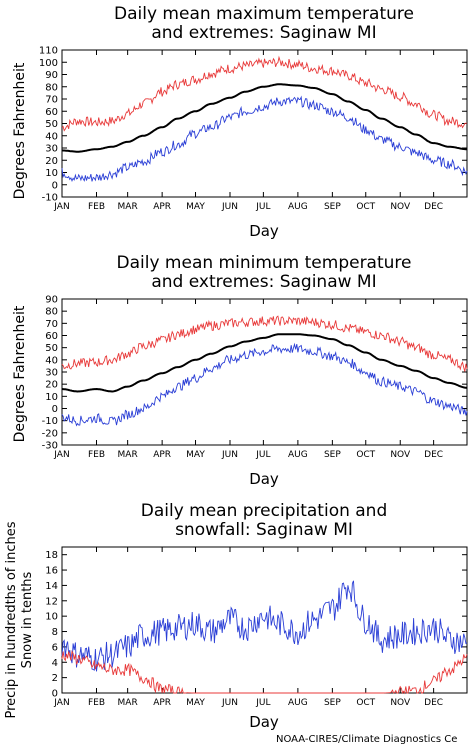 This screenshot has height=745, width=472. What do you see at coordinates (51, 586) in the screenshot?
I see `y-tick-label: 14` at bounding box center [51, 586].